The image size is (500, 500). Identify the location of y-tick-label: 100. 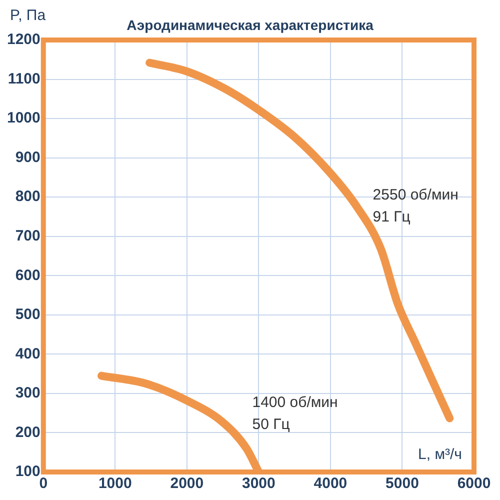
(27, 471).